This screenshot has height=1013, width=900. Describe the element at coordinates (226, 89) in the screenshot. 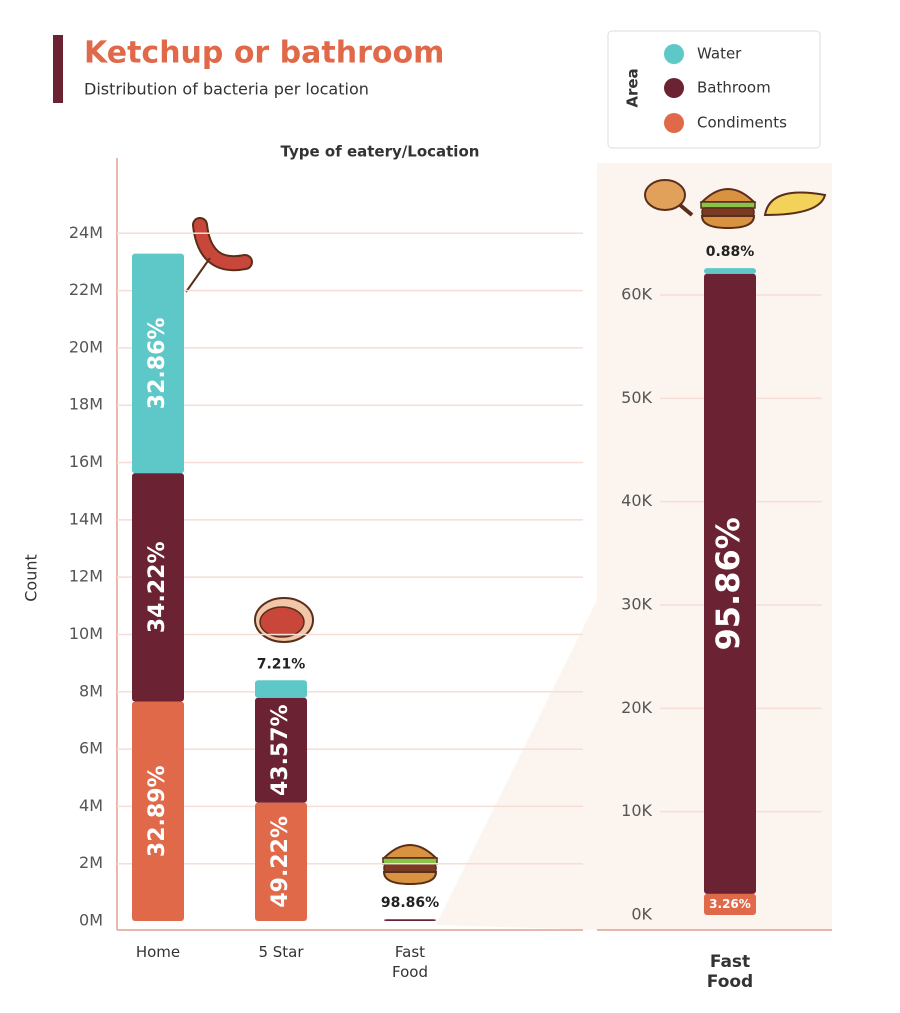

I see `chart-subtitle: Distribution of bacteria per location` at that location.